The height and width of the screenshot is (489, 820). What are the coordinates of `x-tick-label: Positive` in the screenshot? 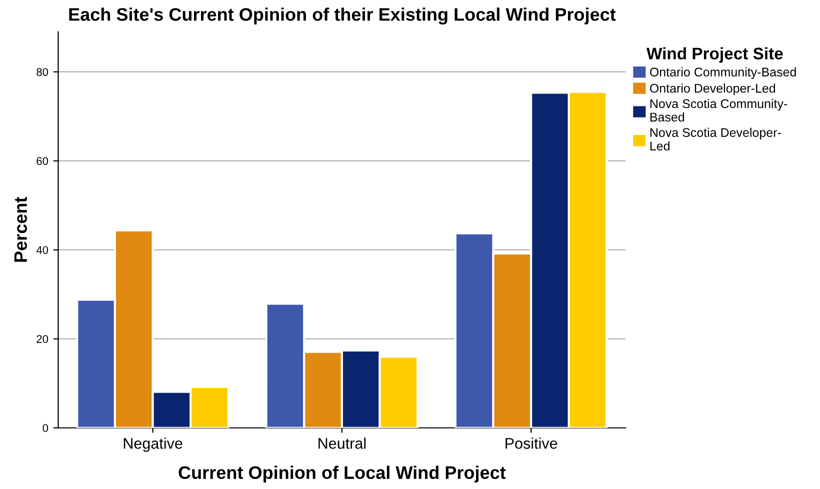 It's located at (532, 443).